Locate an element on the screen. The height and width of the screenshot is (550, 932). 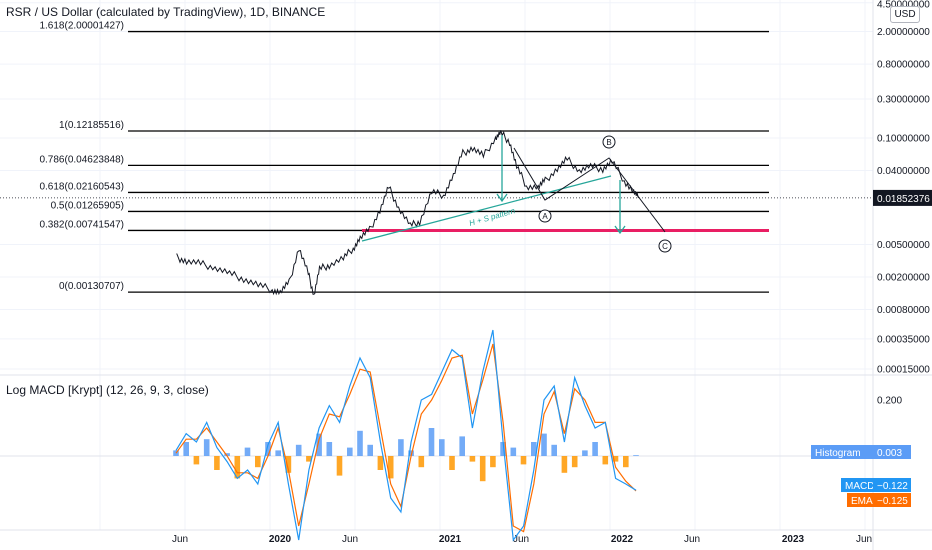
fib-level-label: 0.5(0.01265905) is located at coordinates (87, 205).